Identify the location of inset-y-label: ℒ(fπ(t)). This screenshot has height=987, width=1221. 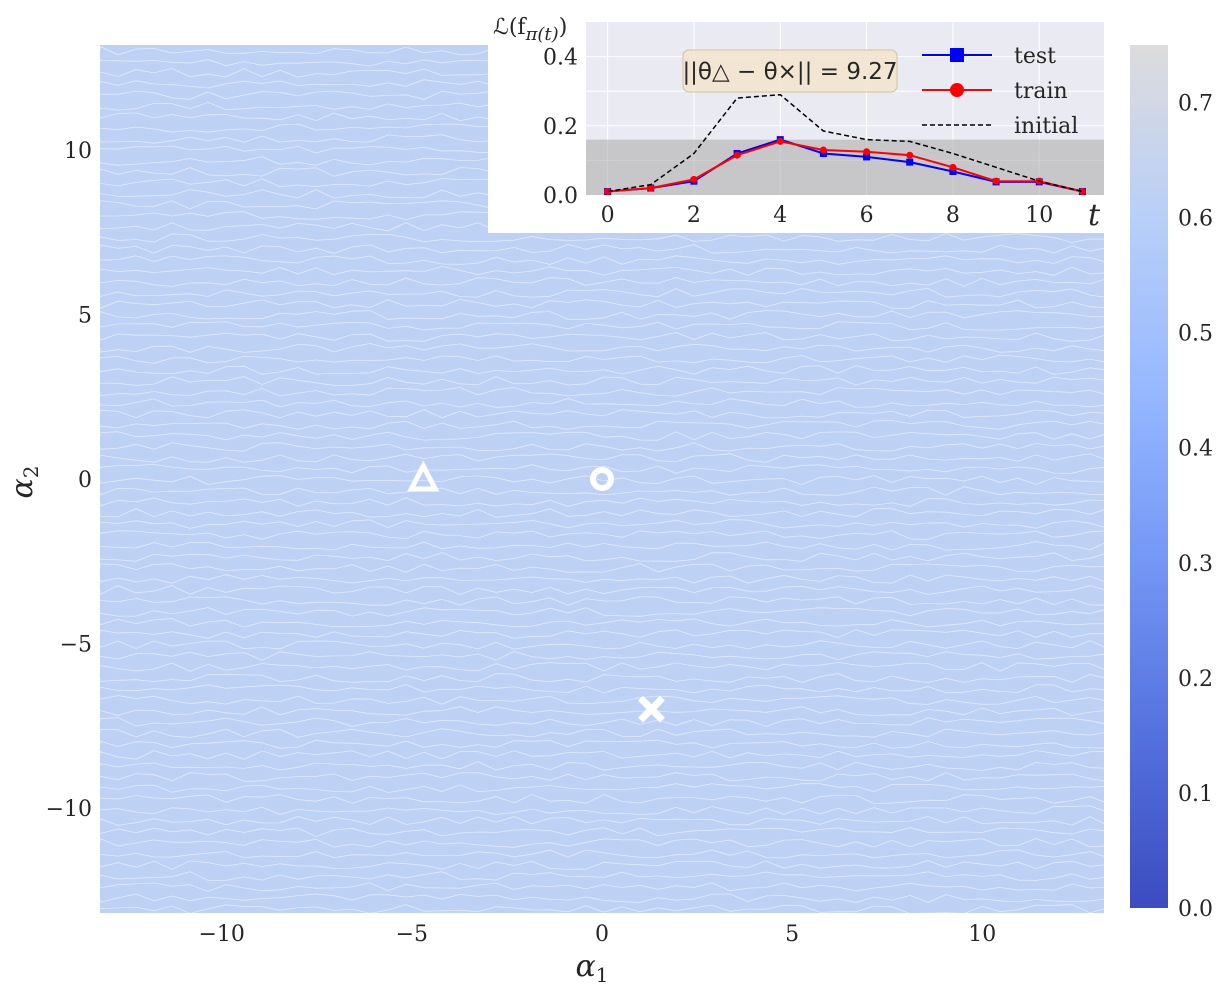
(530, 30).